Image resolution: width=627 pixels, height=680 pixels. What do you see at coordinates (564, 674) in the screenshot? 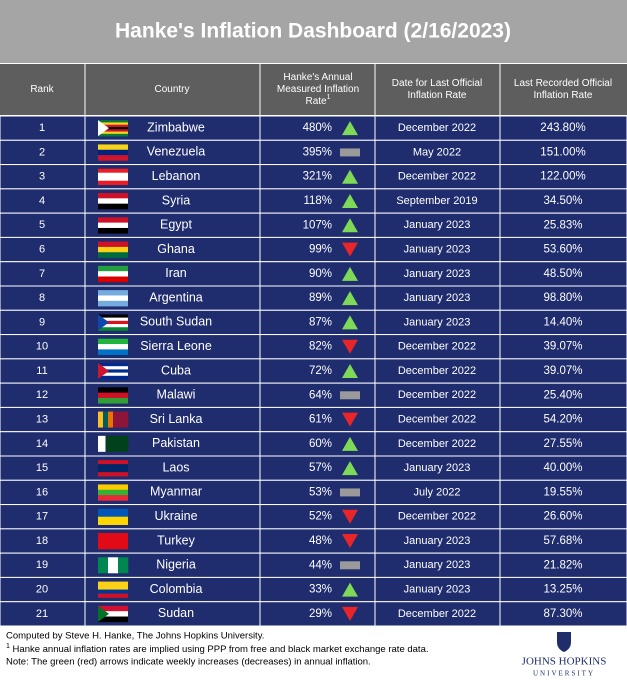
I see `logo-sub: UNIVERSITY` at bounding box center [564, 674].